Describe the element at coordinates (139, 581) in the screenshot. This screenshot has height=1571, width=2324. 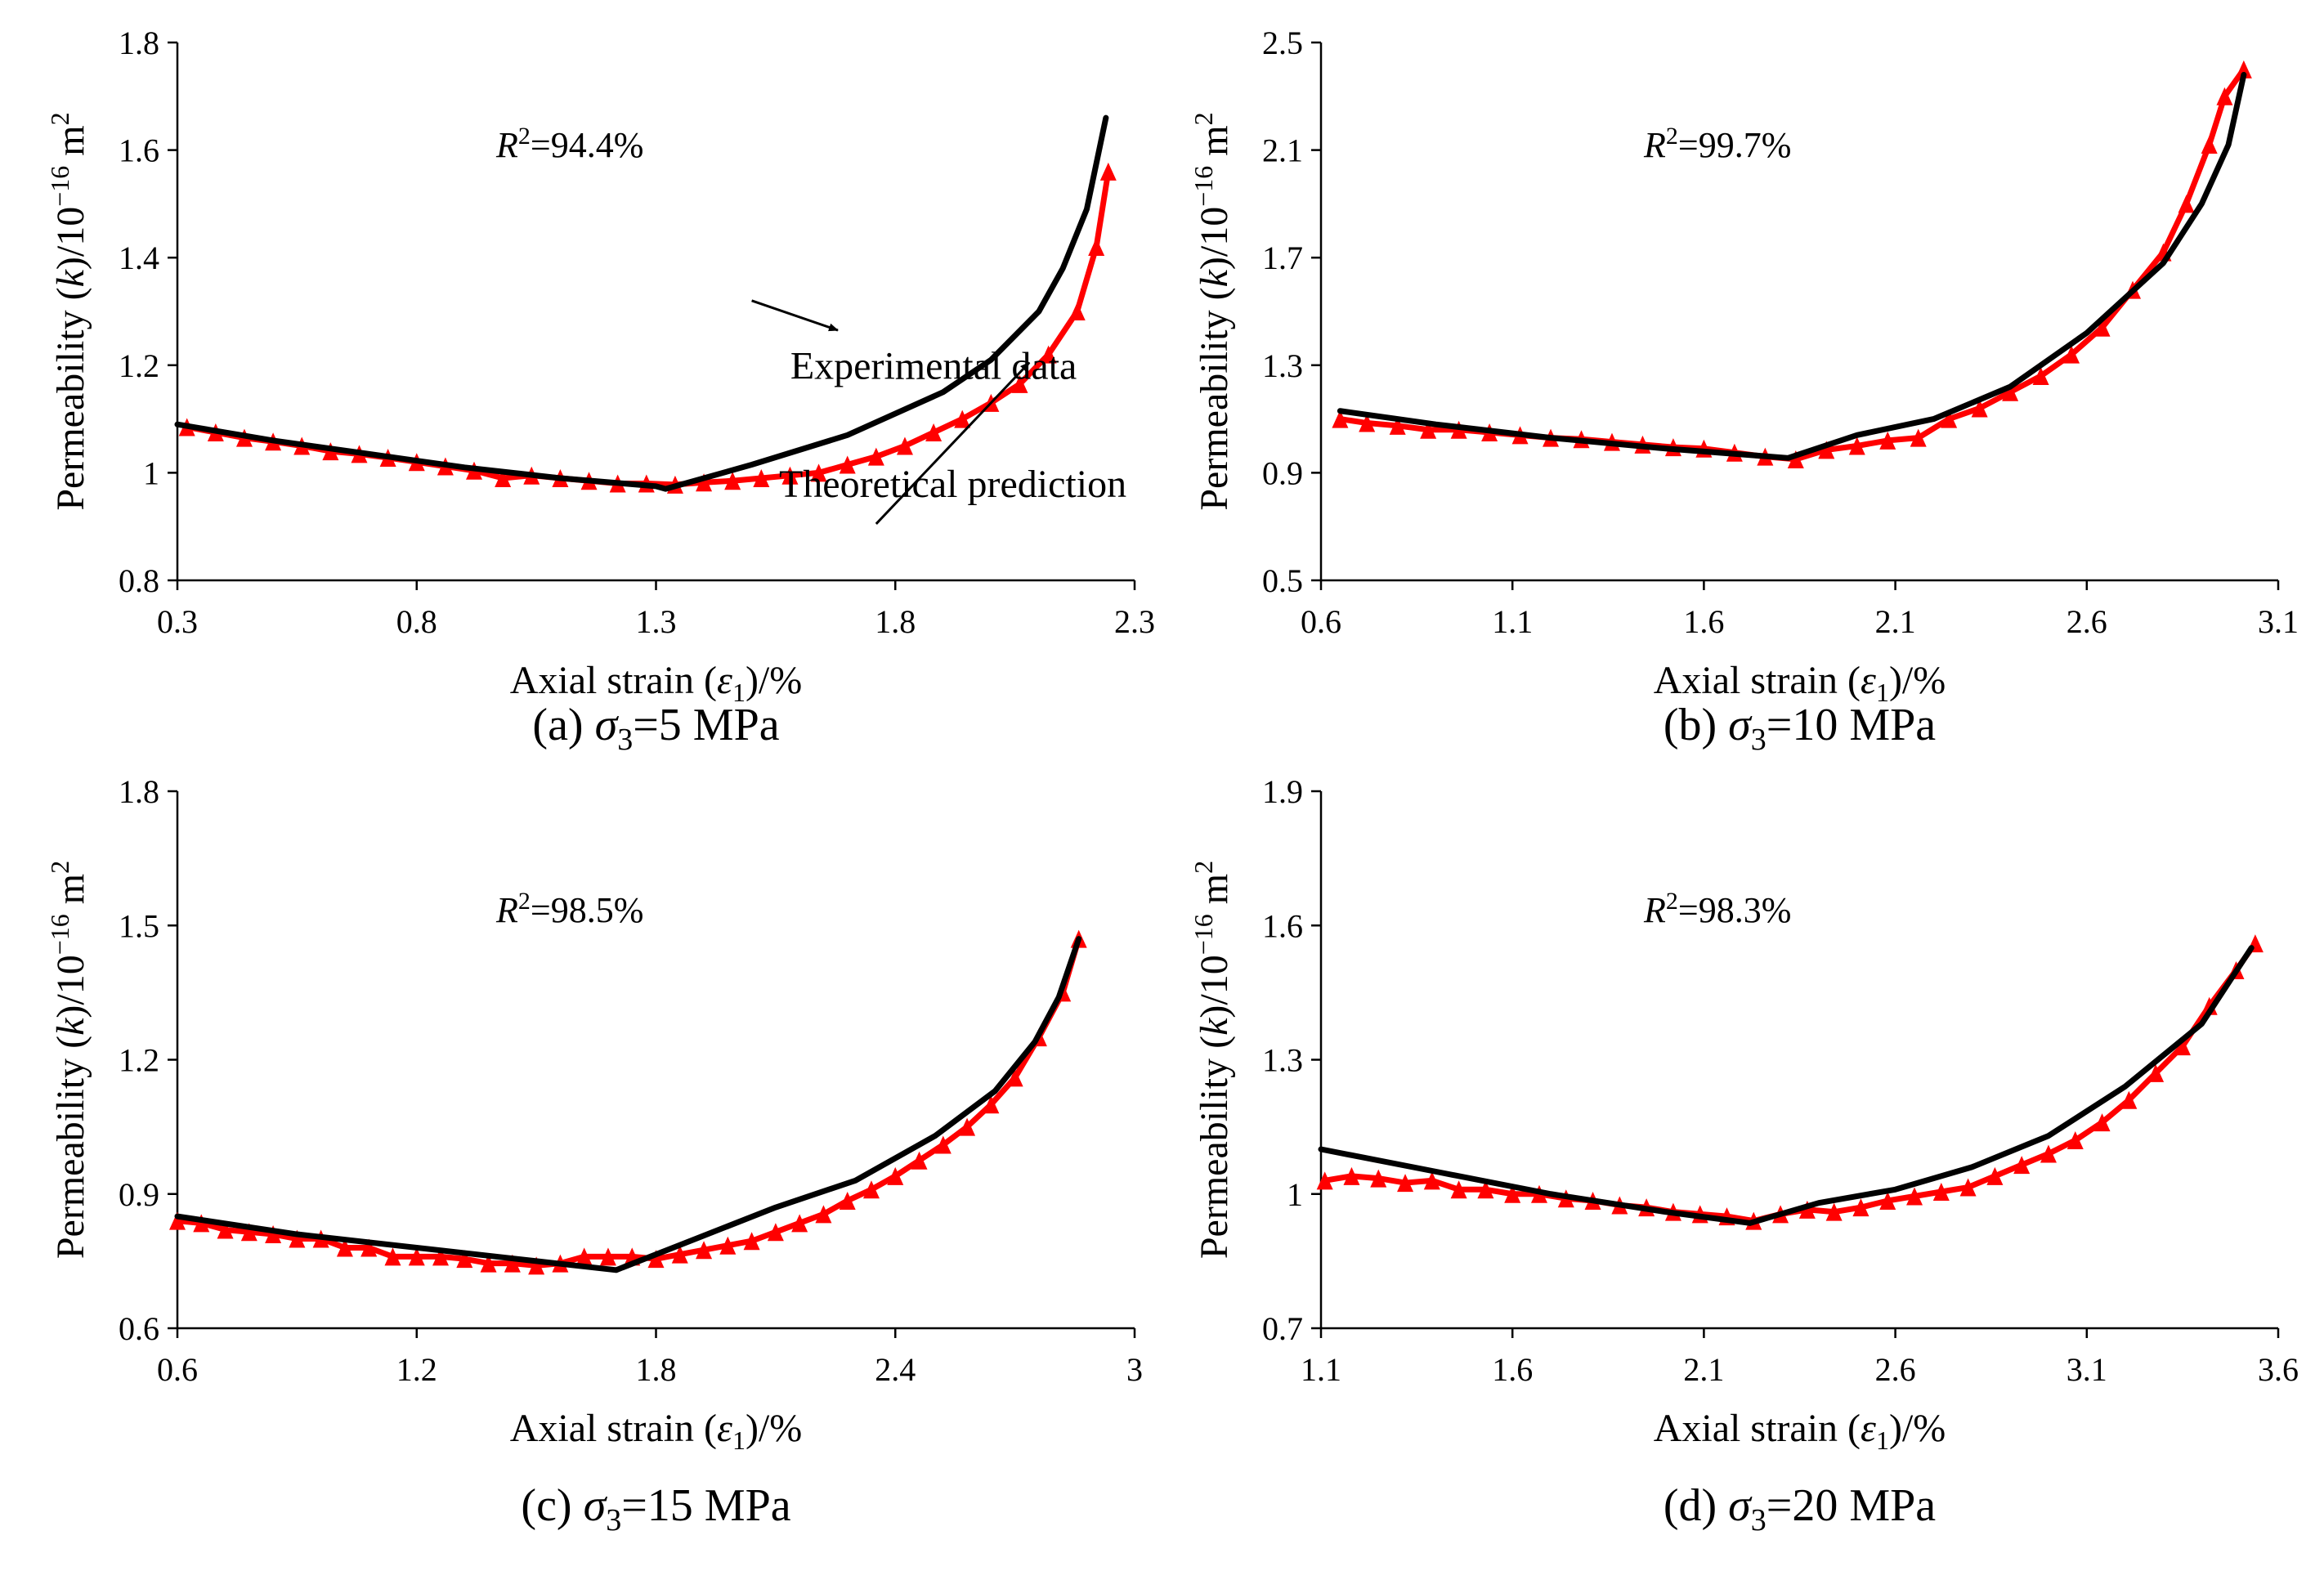
I see `y-tick-label: 0.8` at that location.